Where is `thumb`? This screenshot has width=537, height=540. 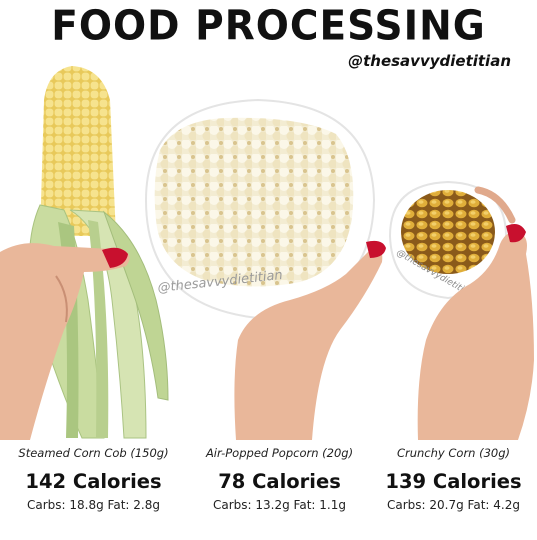
thumb is located at coordinates (495, 205).